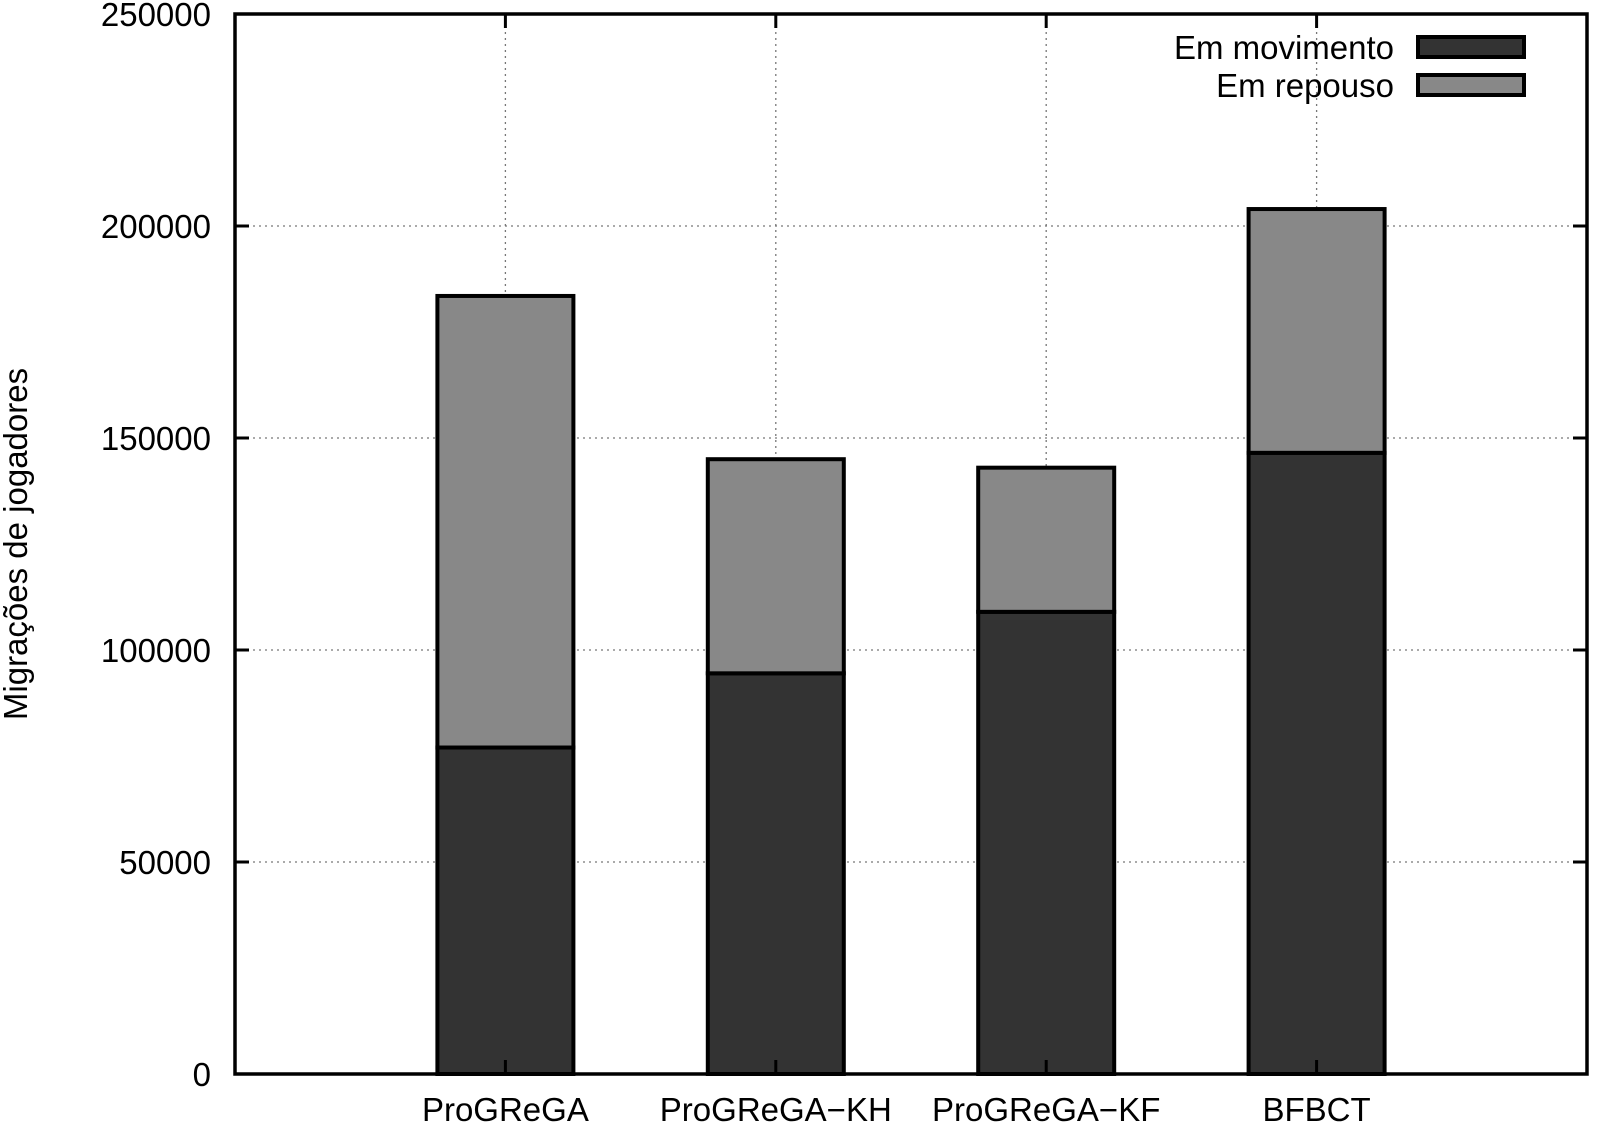 This screenshot has height=1124, width=1600. Describe the element at coordinates (156, 438) in the screenshot. I see `y-tick-label: 150000` at that location.